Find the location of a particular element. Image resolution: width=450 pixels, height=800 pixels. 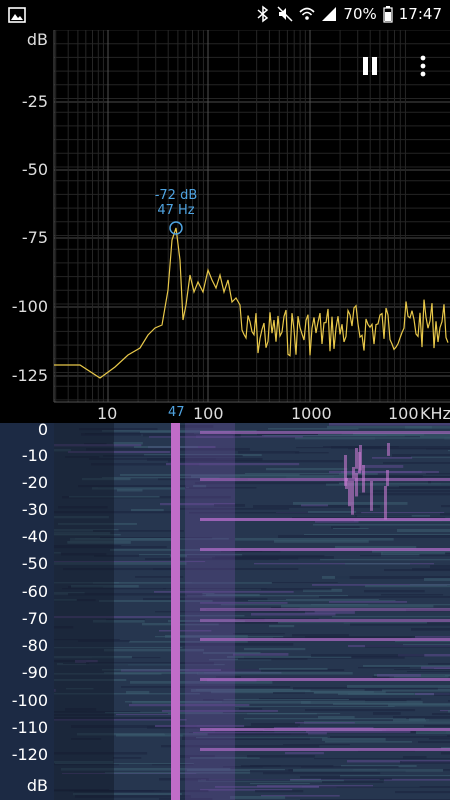

scale-tick: -100 is located at coordinates (29, 700).